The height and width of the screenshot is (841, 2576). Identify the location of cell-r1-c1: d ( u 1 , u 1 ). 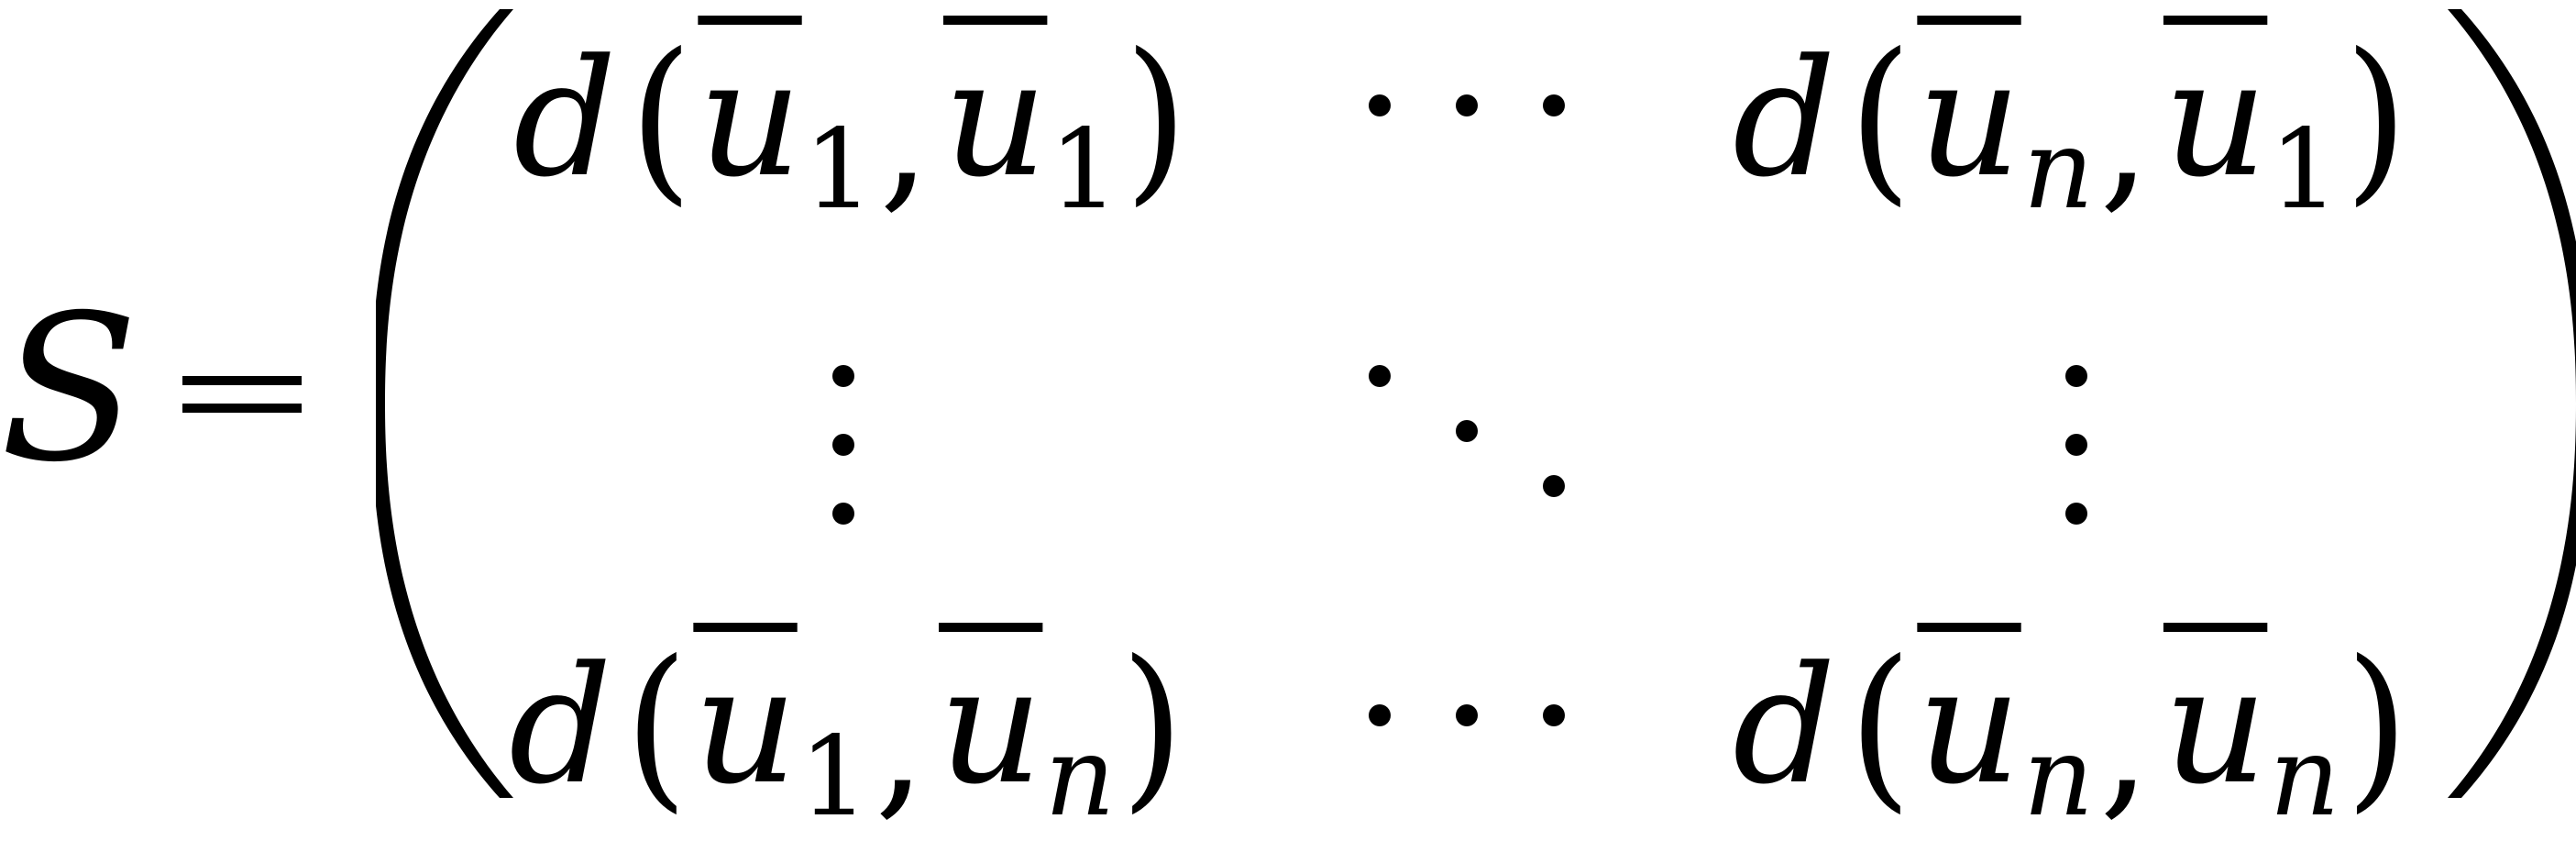
(853, 121).